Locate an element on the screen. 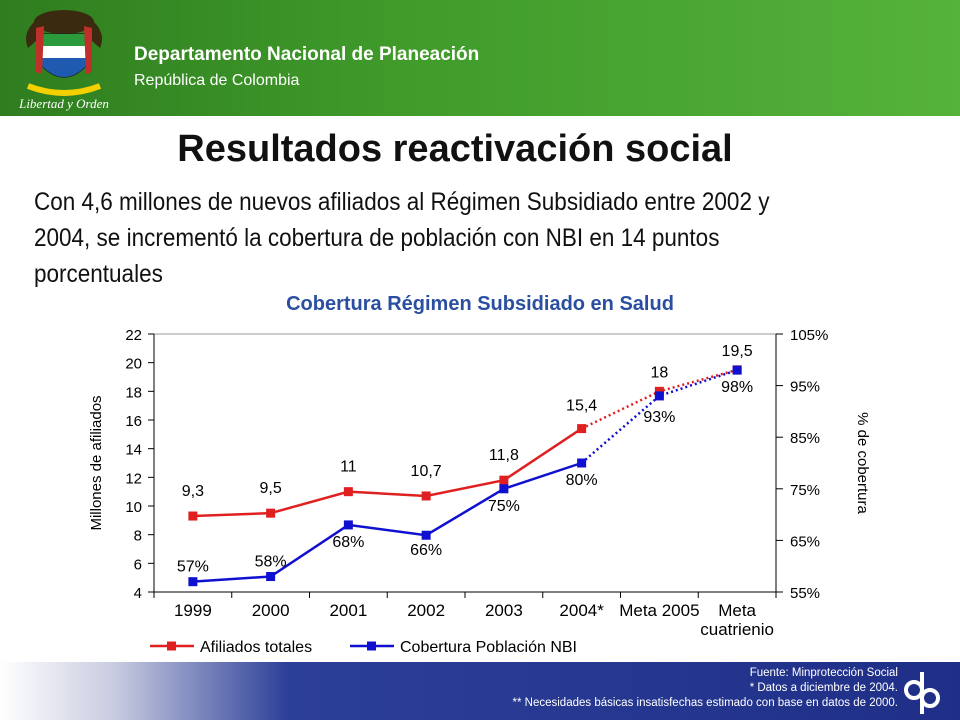 The width and height of the screenshot is (960, 720). data-label: 68% is located at coordinates (348, 542).